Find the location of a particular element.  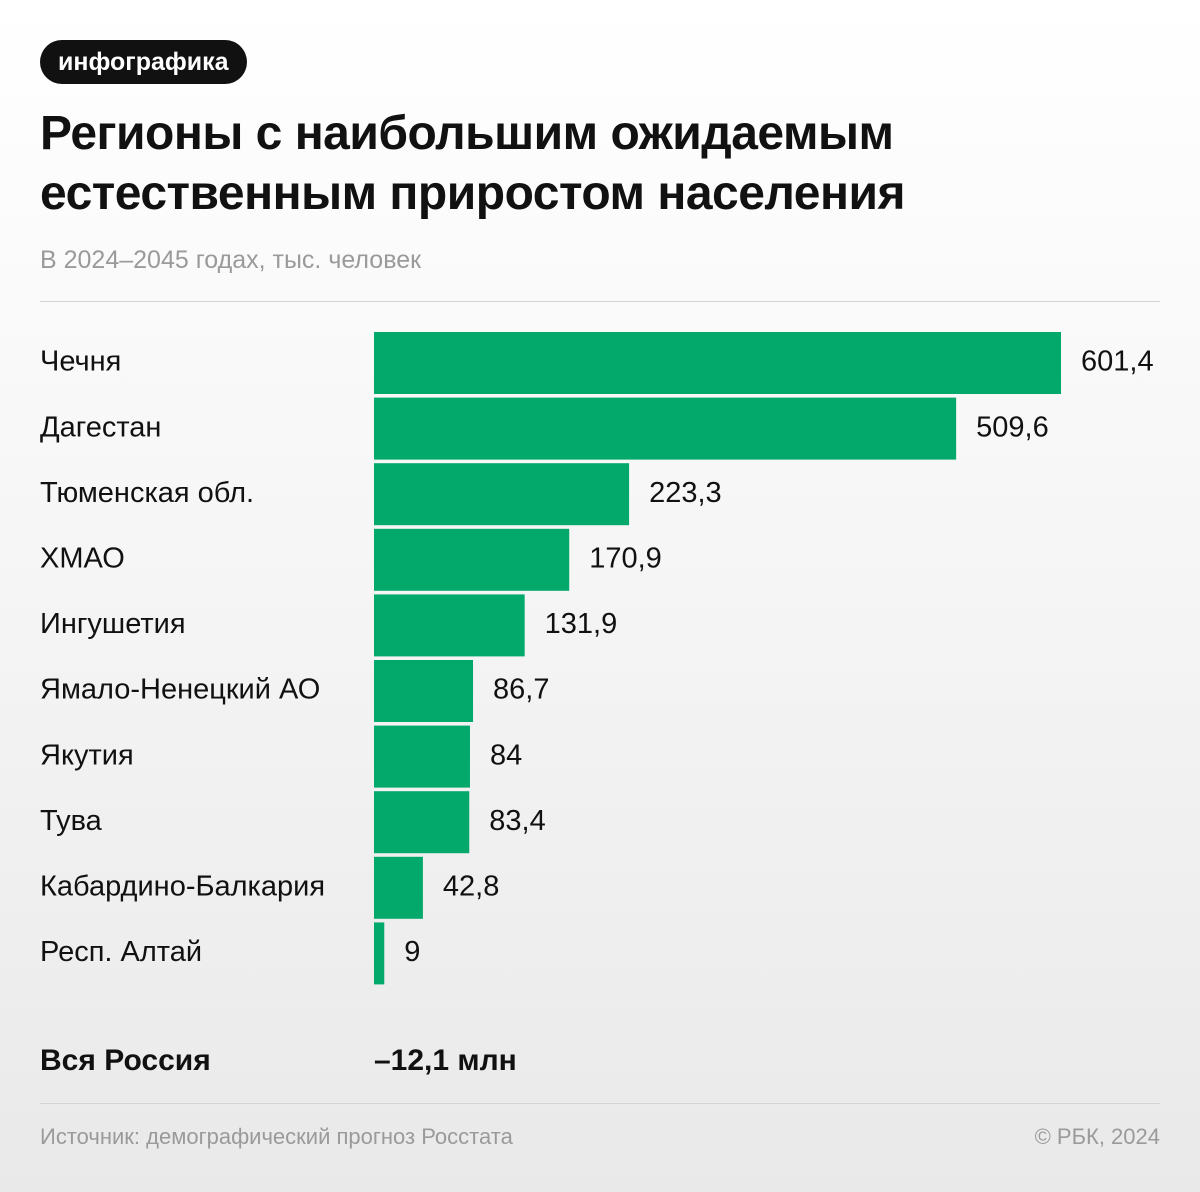

copyright: © РБК, 2024 is located at coordinates (1097, 1136).